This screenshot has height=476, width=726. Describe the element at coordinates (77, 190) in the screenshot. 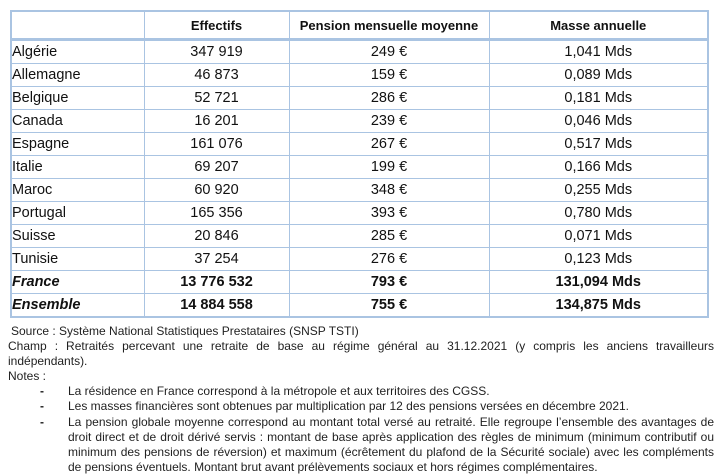

I see `country-cell: Maroc` at that location.